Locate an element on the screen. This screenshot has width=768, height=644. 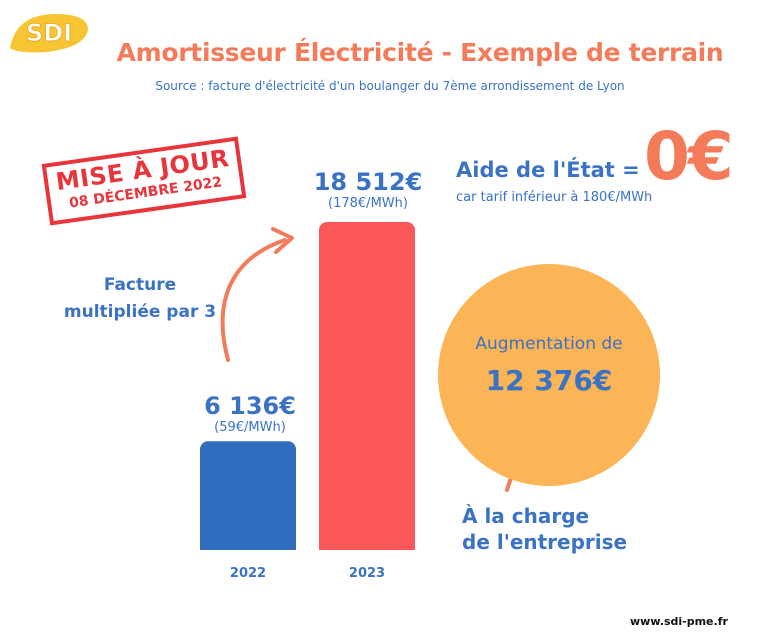
bar-baseline-mask is located at coordinates (310, 555).